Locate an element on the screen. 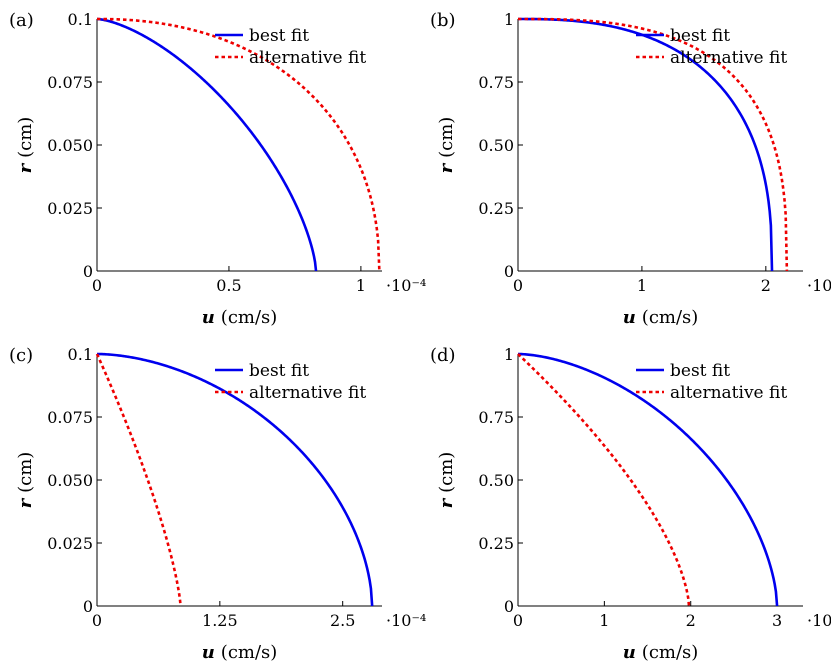 The width and height of the screenshot is (831, 670). x-tick-label: 2.5 is located at coordinates (342, 620).